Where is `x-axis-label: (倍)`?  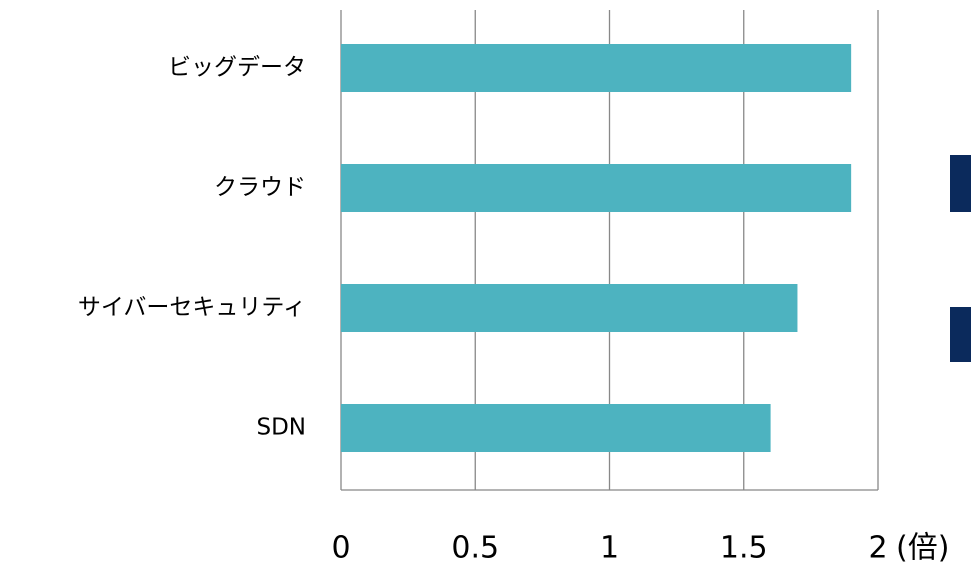
x-axis-label: (倍) is located at coordinates (922, 548).